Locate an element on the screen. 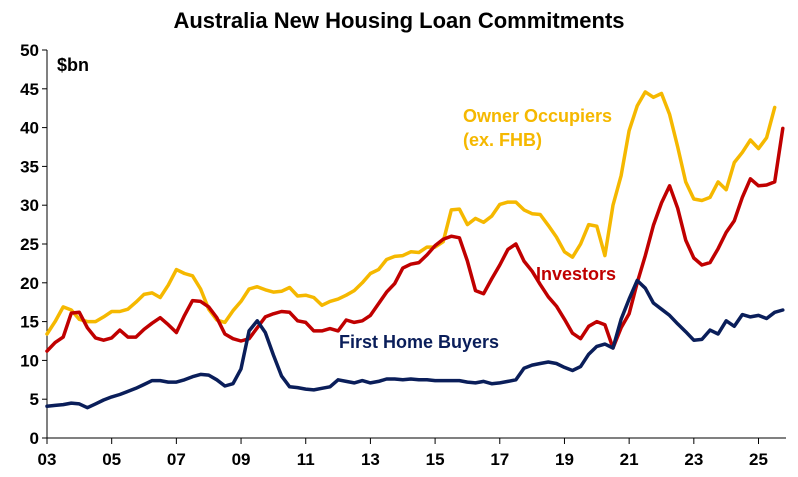 The height and width of the screenshot is (477, 798). unit-label: $bn is located at coordinates (73, 65).